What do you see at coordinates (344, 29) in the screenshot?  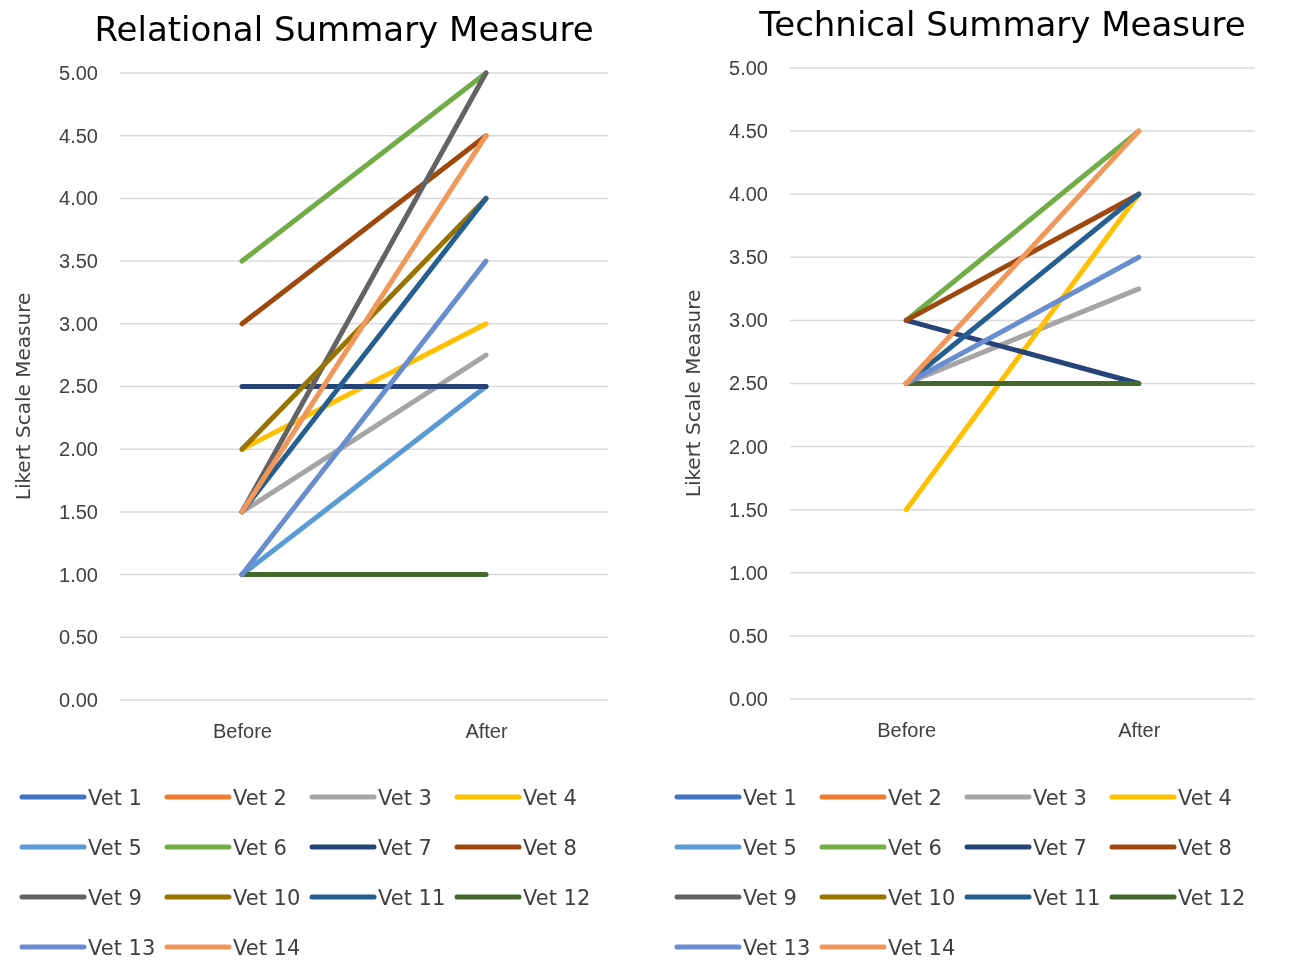 I see `chart-title: Relational Summary Measure` at bounding box center [344, 29].